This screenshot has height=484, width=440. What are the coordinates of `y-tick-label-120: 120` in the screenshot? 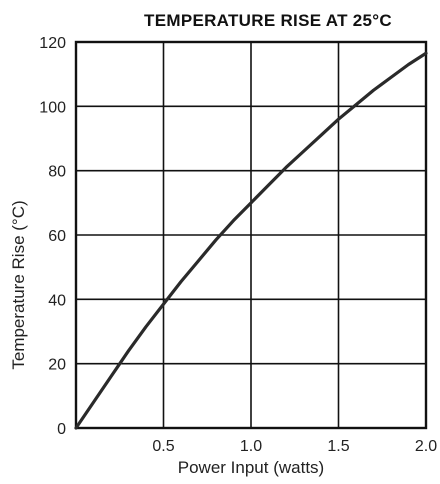 It's located at (52, 43).